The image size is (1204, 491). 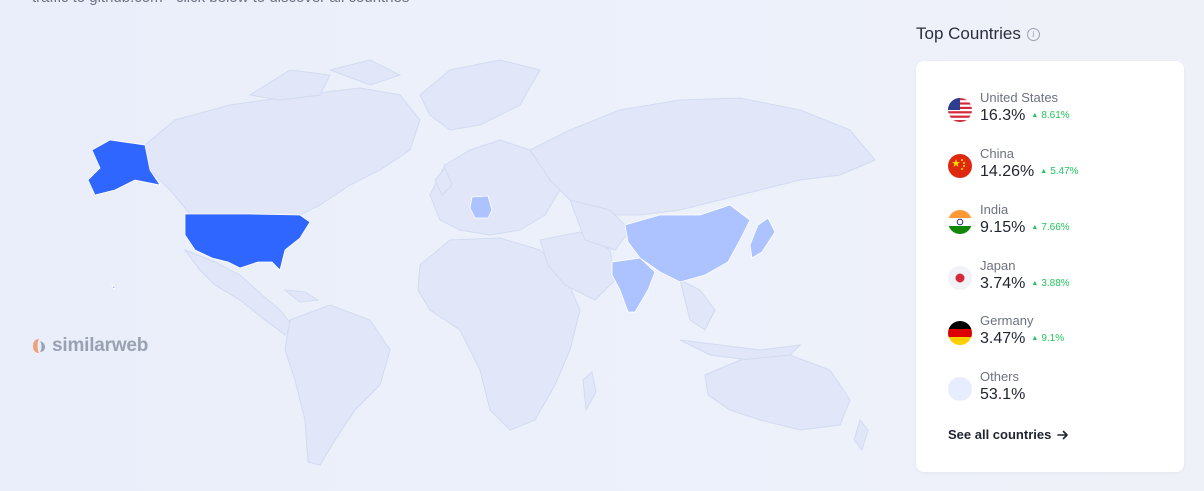 What do you see at coordinates (968, 33) in the screenshot?
I see `top-countries-label: Top Countries` at bounding box center [968, 33].